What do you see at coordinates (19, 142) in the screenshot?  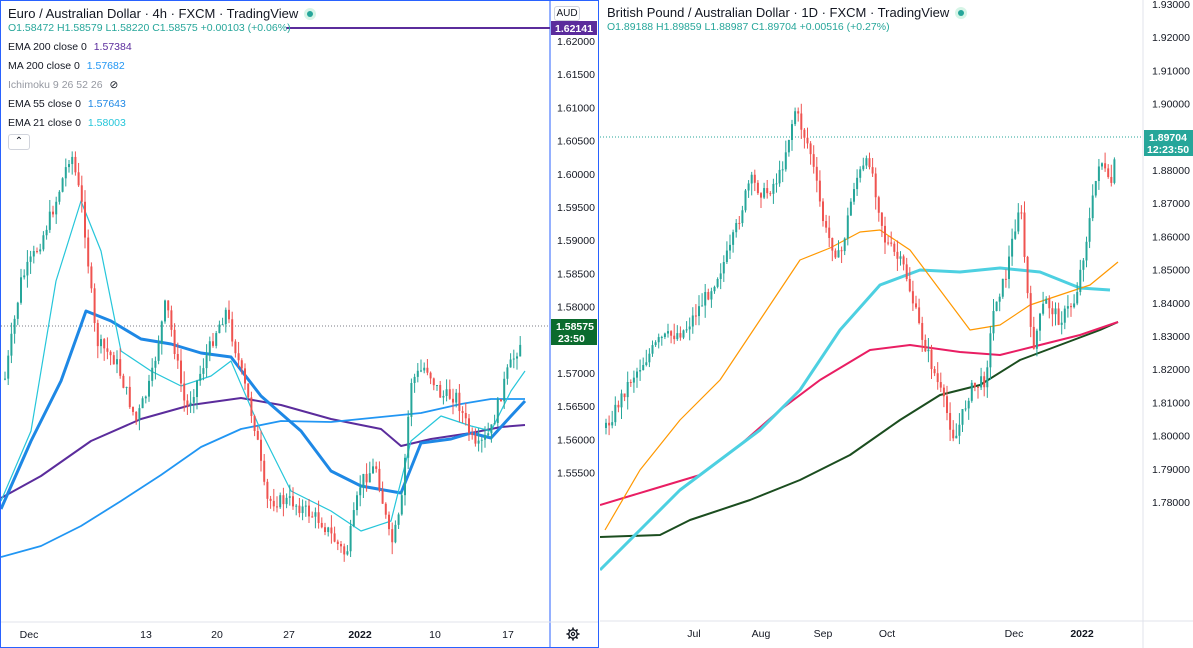 I see `collapse-legend-button: ⌃` at bounding box center [19, 142].